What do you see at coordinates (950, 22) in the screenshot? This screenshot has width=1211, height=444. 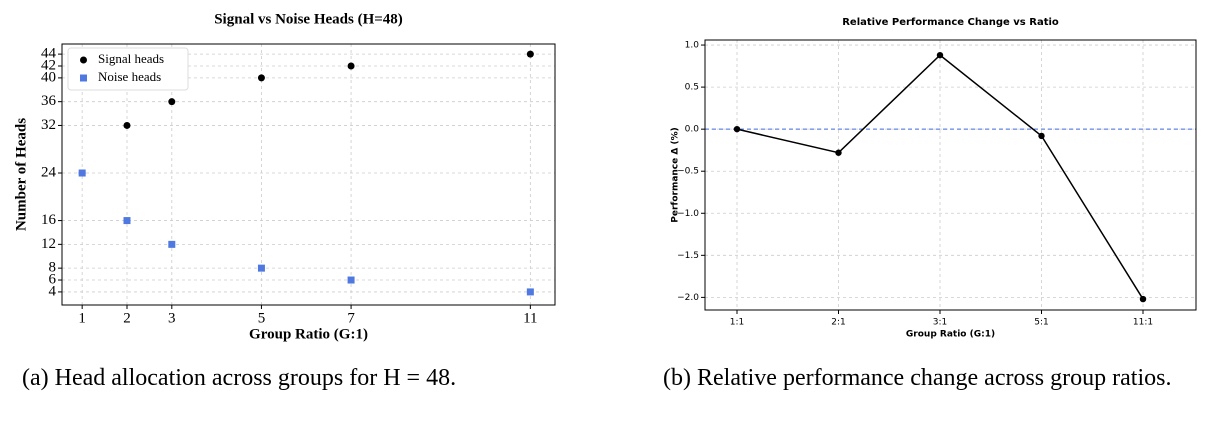 I see `chart-title: Relative Performance Change vs Ratio` at bounding box center [950, 22].